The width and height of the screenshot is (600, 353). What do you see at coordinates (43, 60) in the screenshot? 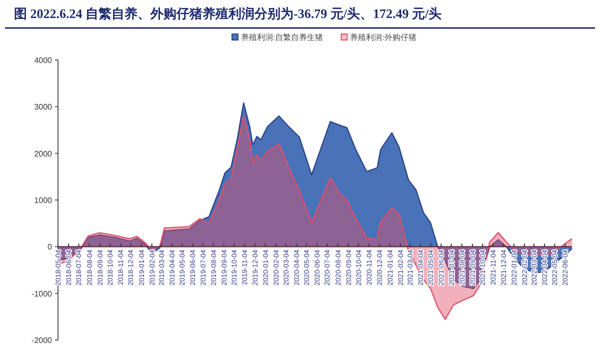
I see `y-tick-label: 4000` at bounding box center [43, 60].